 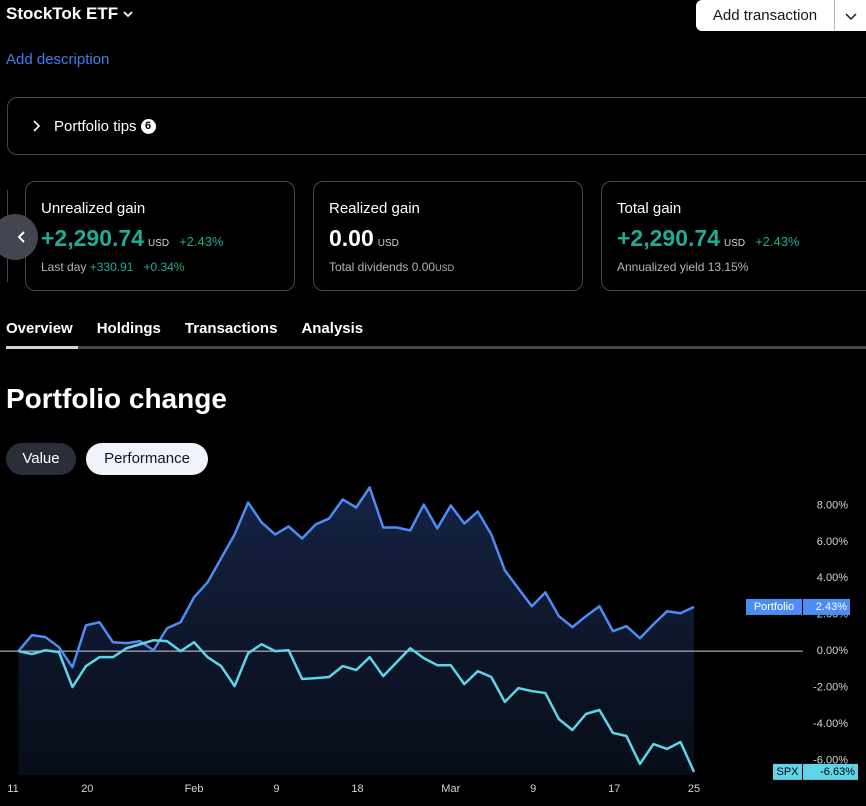 What do you see at coordinates (116, 398) in the screenshot?
I see `section-title: Portfolio change` at bounding box center [116, 398].